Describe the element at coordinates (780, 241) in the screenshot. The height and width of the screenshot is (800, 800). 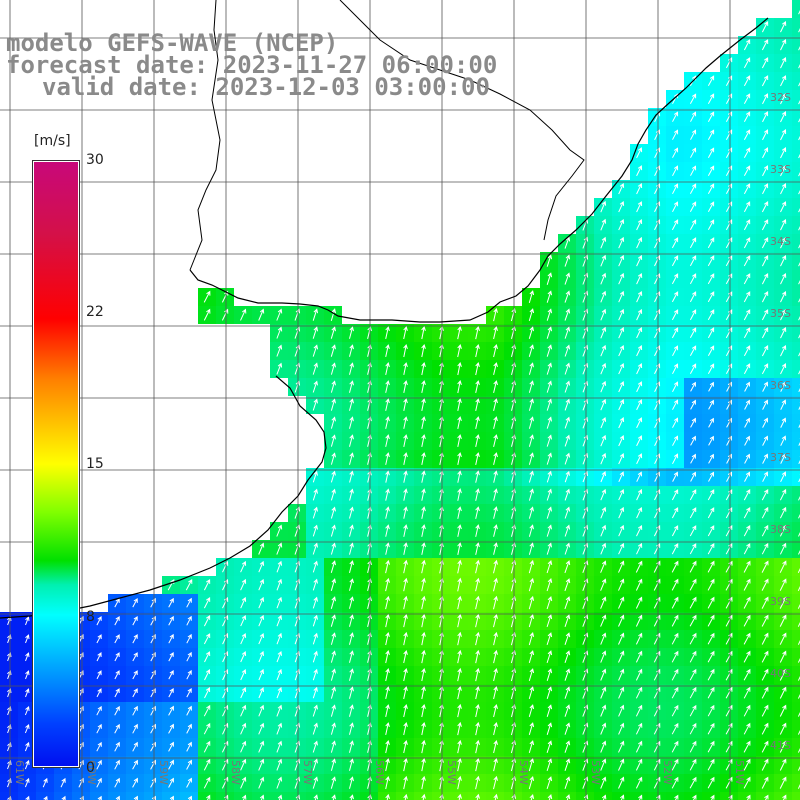
I see `latitude-label: 34S` at that location.